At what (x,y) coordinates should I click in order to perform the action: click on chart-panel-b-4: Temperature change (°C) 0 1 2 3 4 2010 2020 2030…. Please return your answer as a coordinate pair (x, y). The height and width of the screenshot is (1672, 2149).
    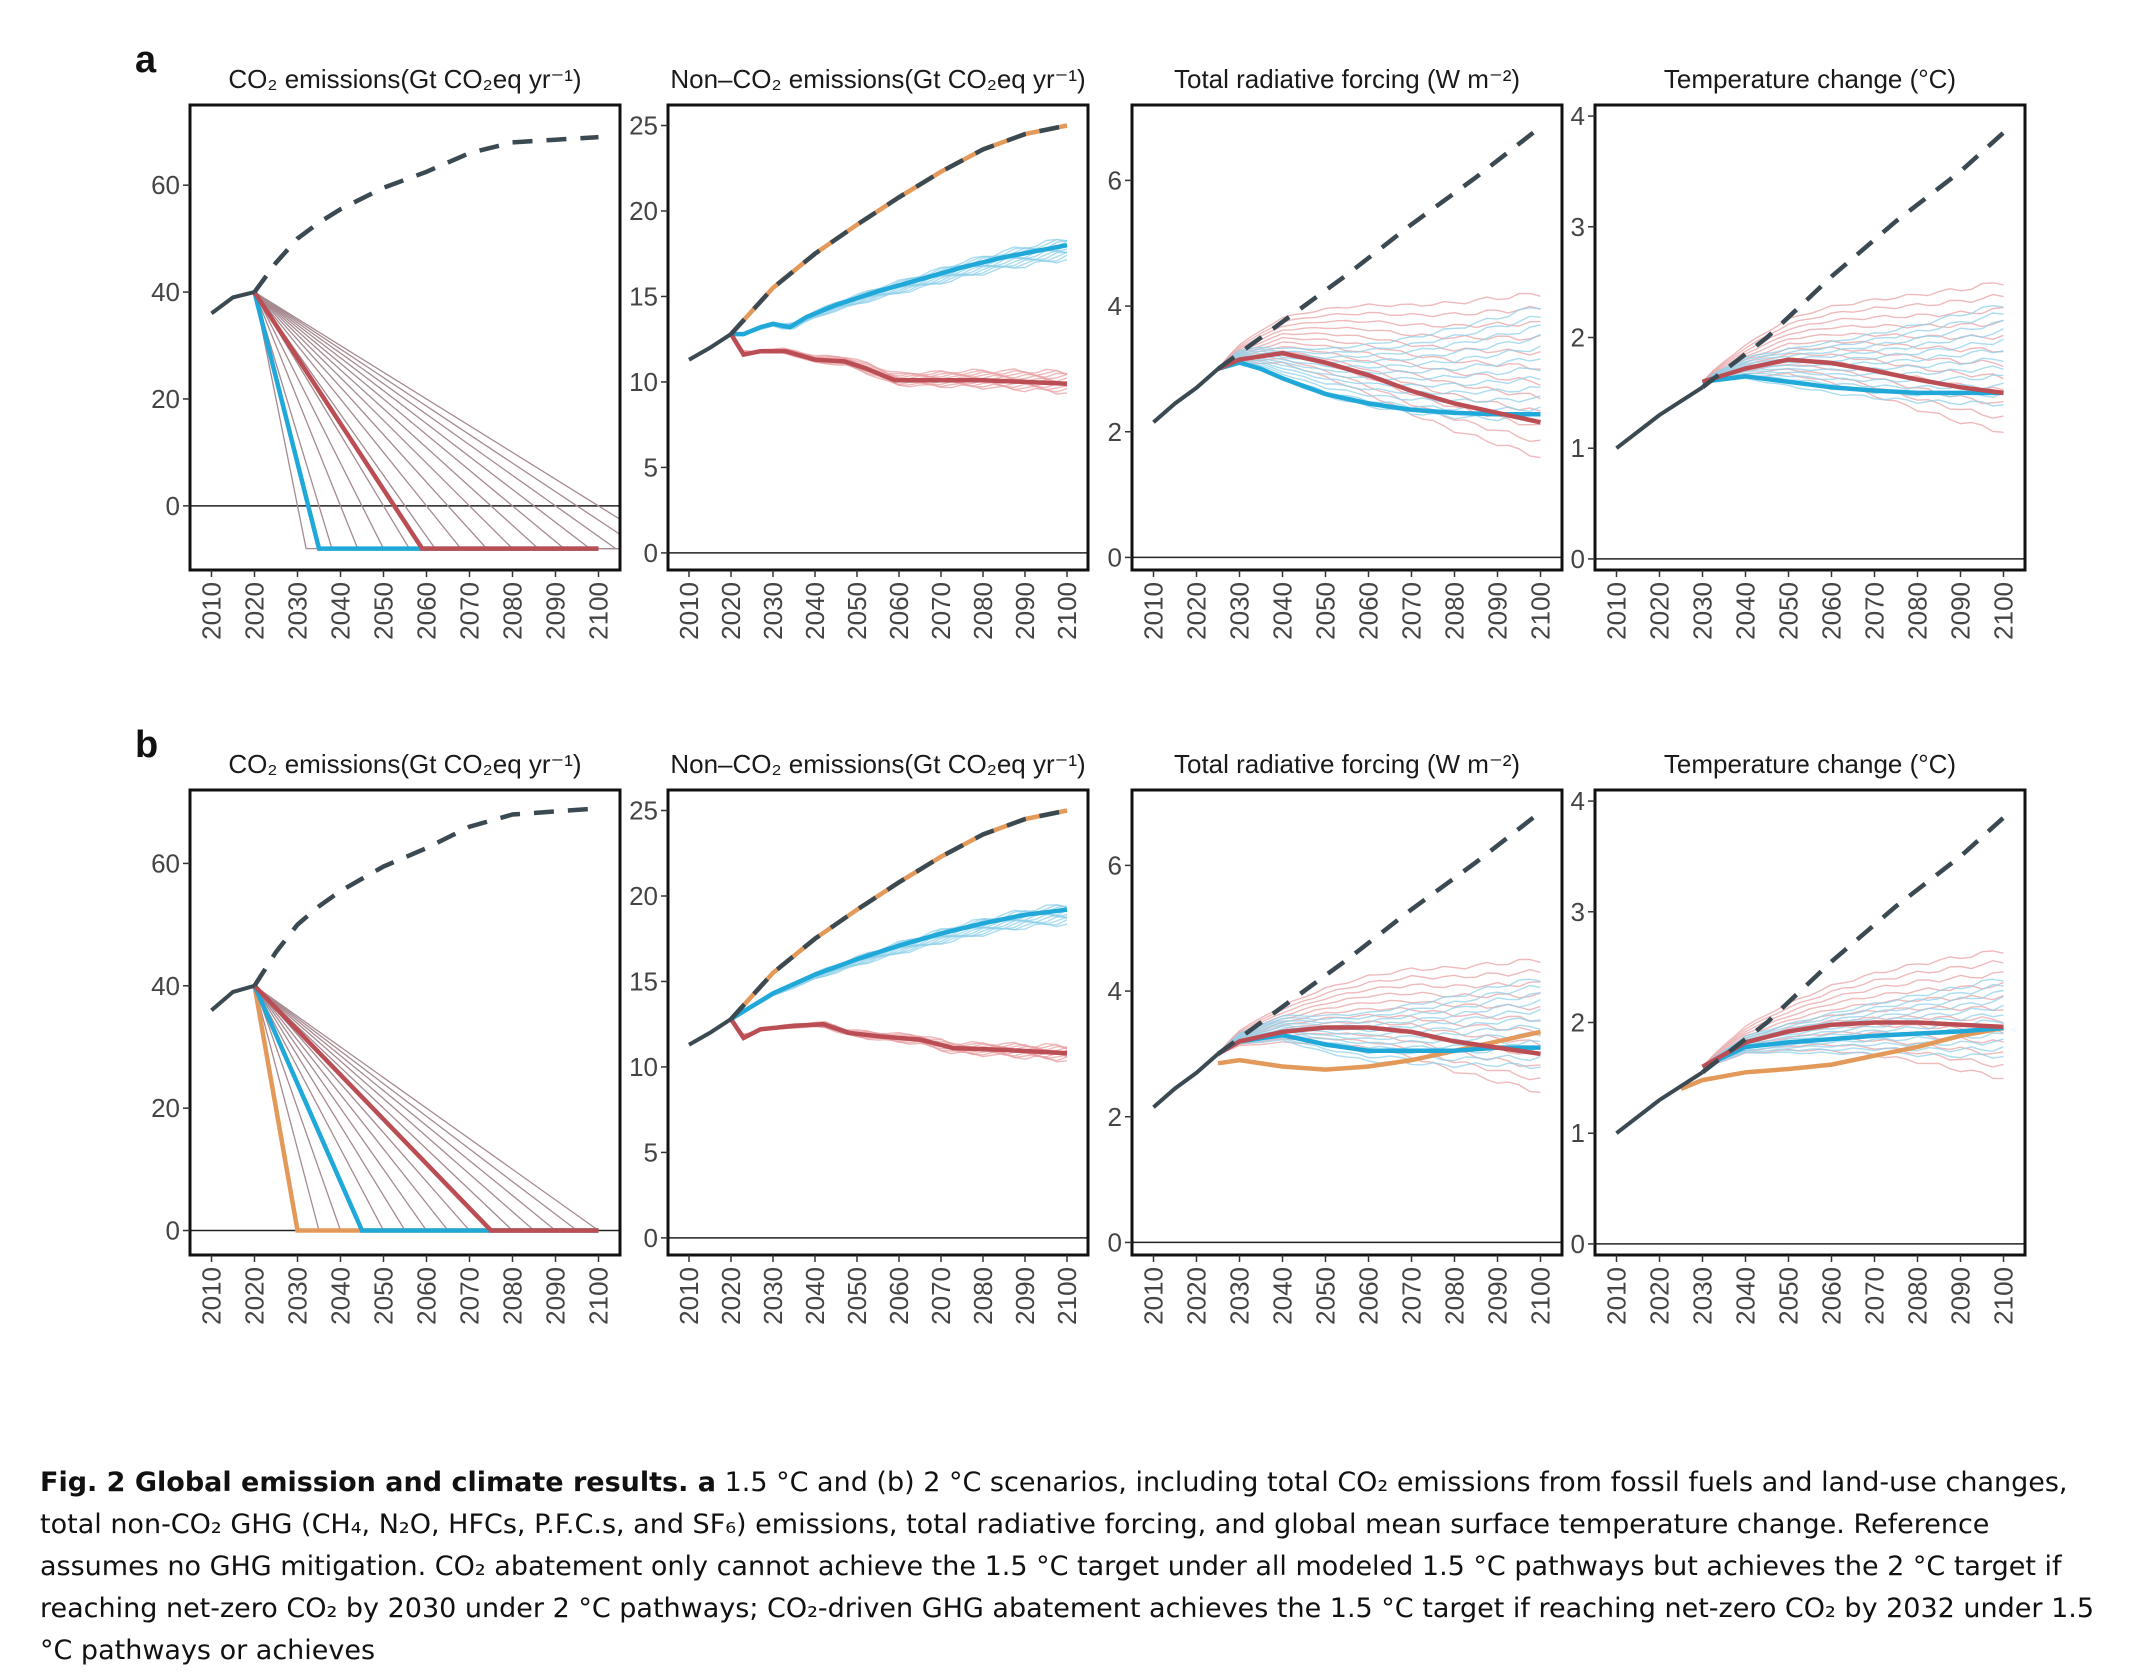
    Looking at the image, I should click on (1799, 1037).